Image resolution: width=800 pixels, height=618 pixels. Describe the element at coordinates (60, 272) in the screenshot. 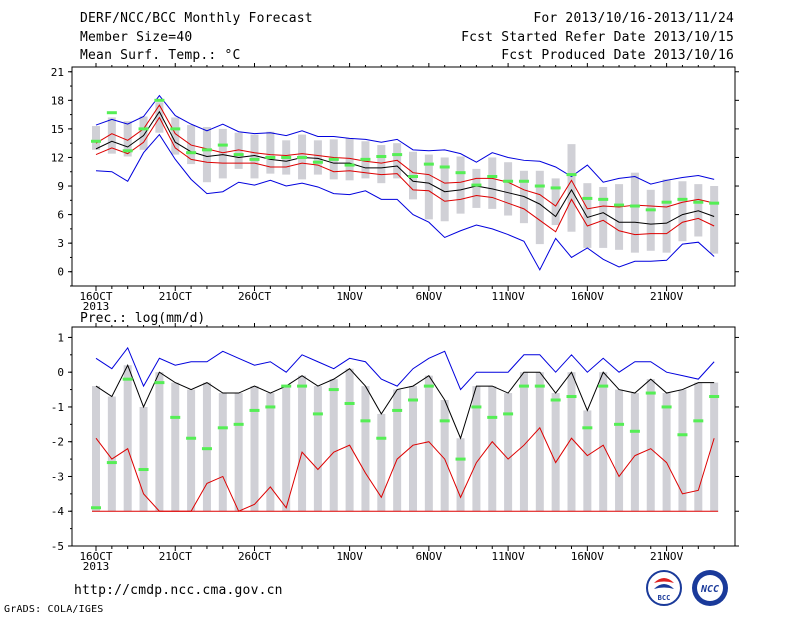

I see `y-tick-label: 0` at that location.